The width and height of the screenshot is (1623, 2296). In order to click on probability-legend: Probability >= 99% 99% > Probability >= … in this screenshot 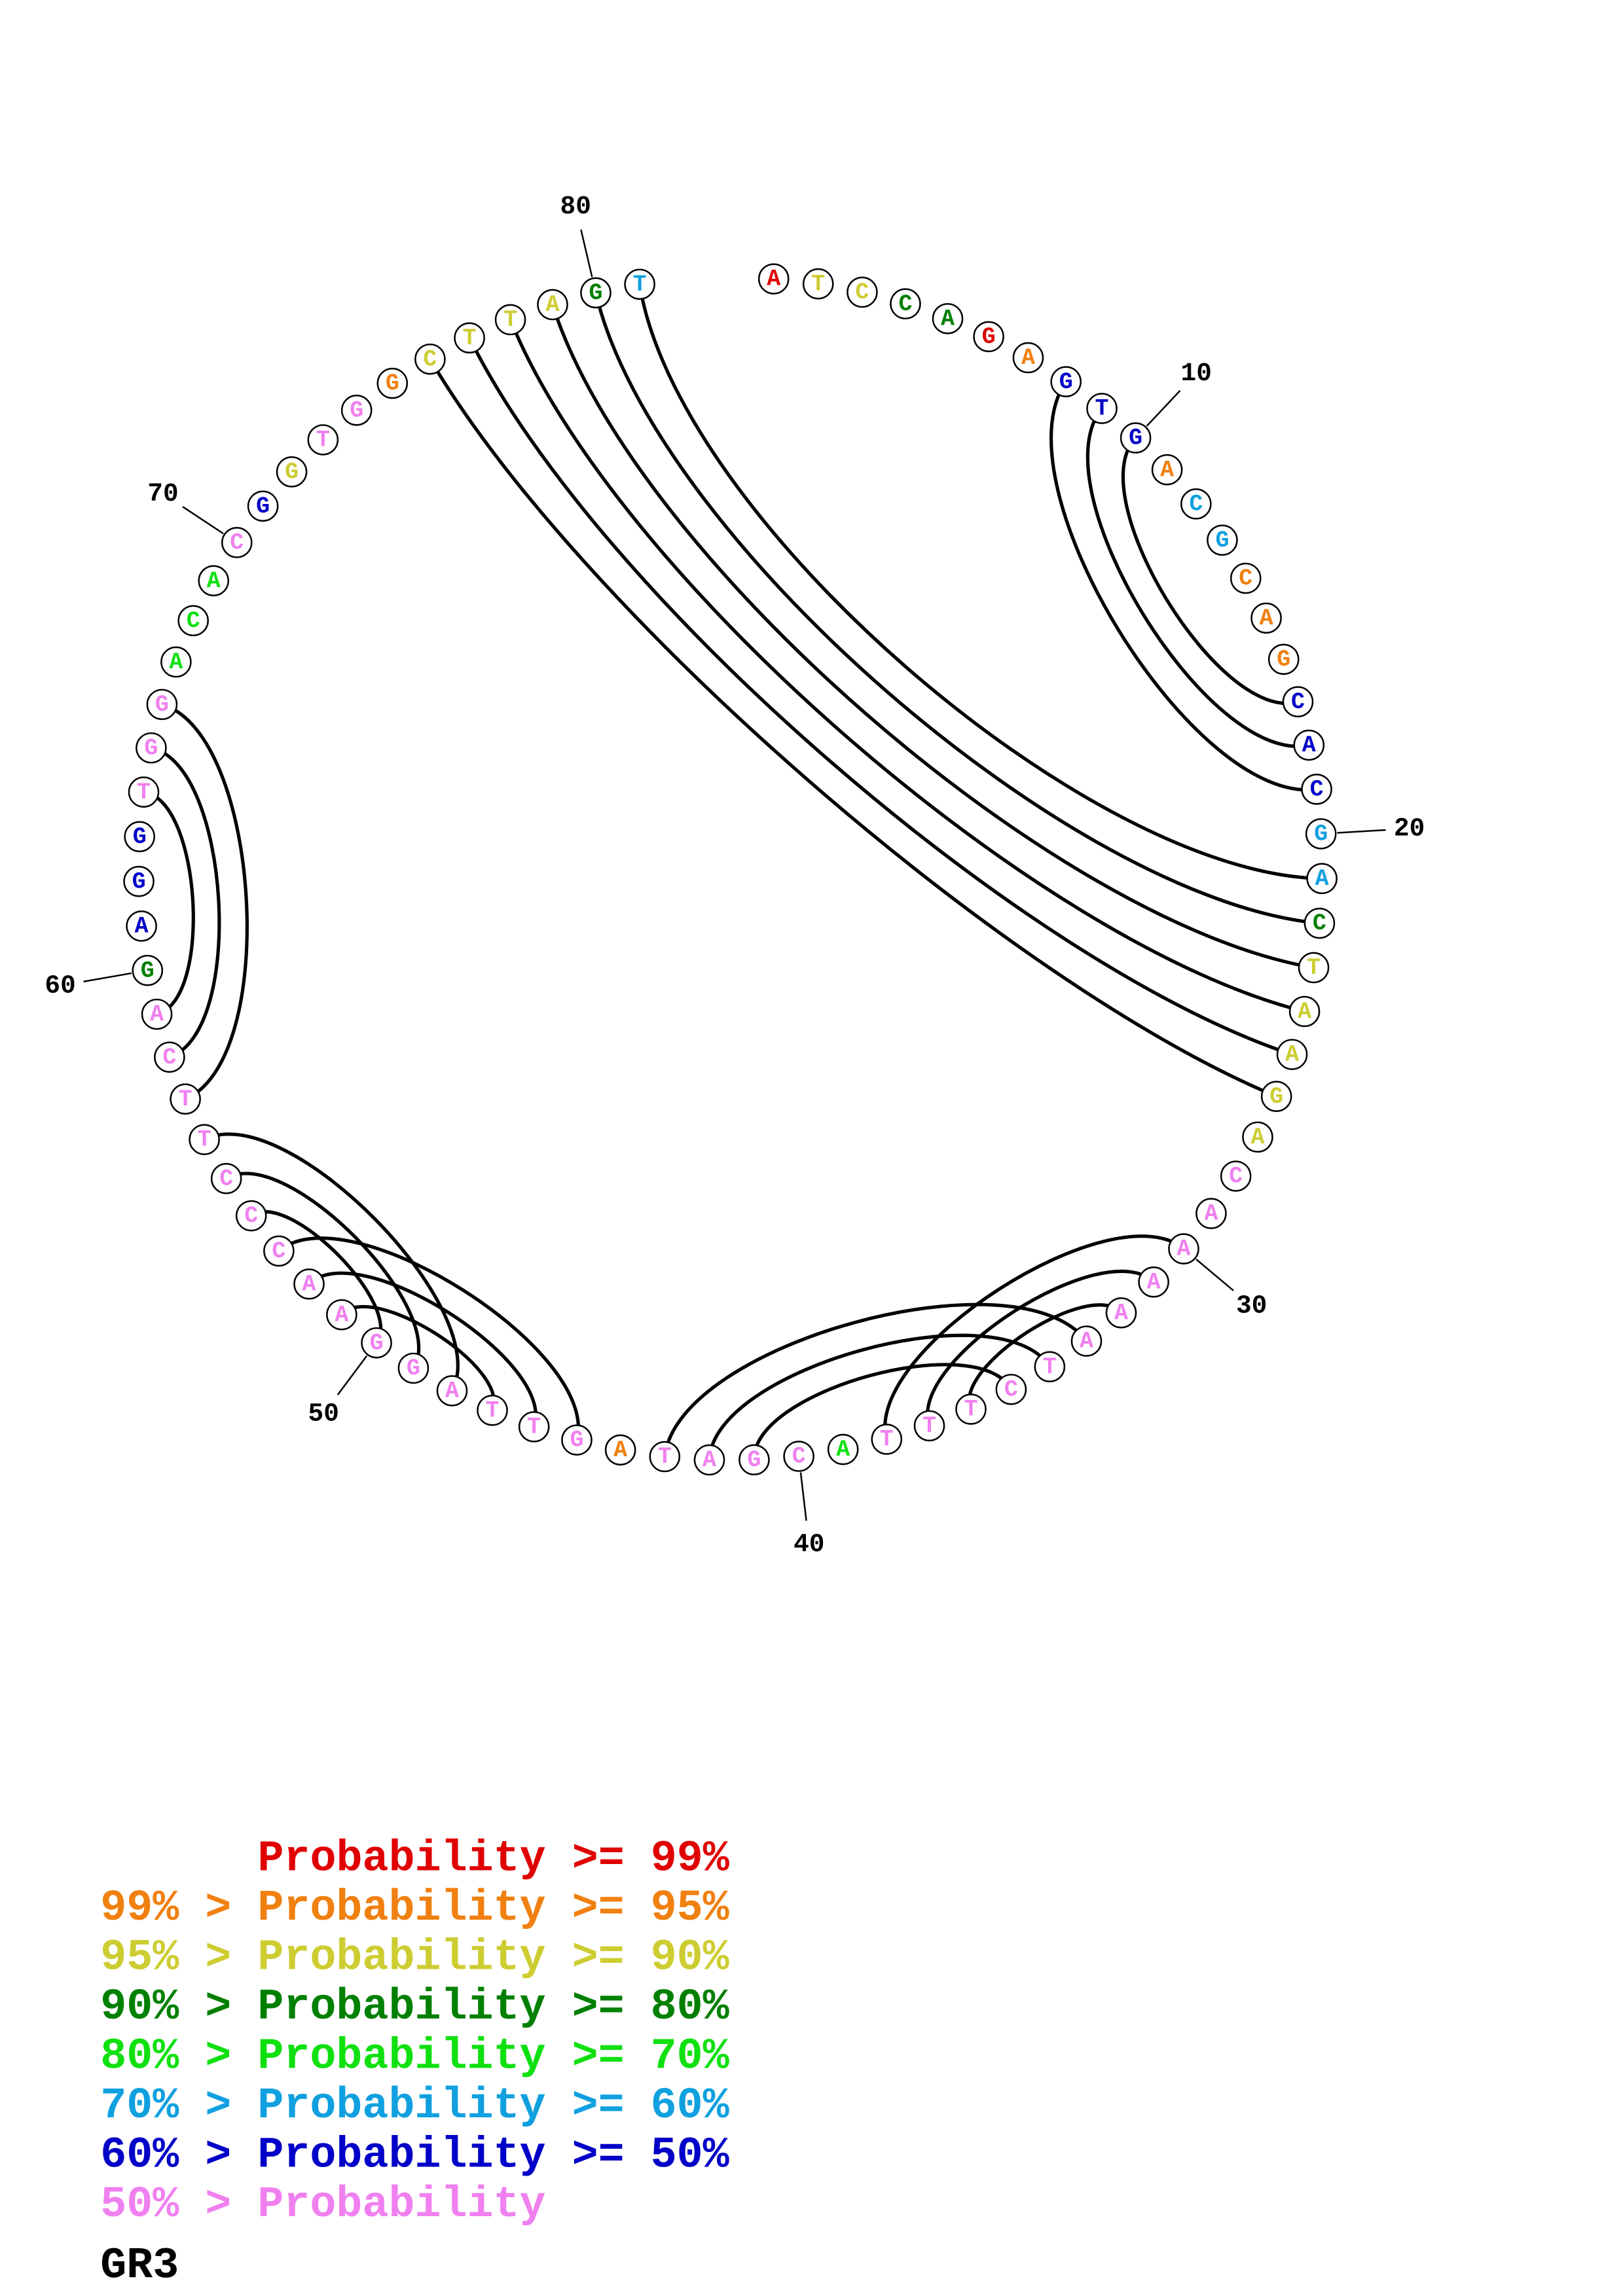, I will do `click(415, 2033)`.